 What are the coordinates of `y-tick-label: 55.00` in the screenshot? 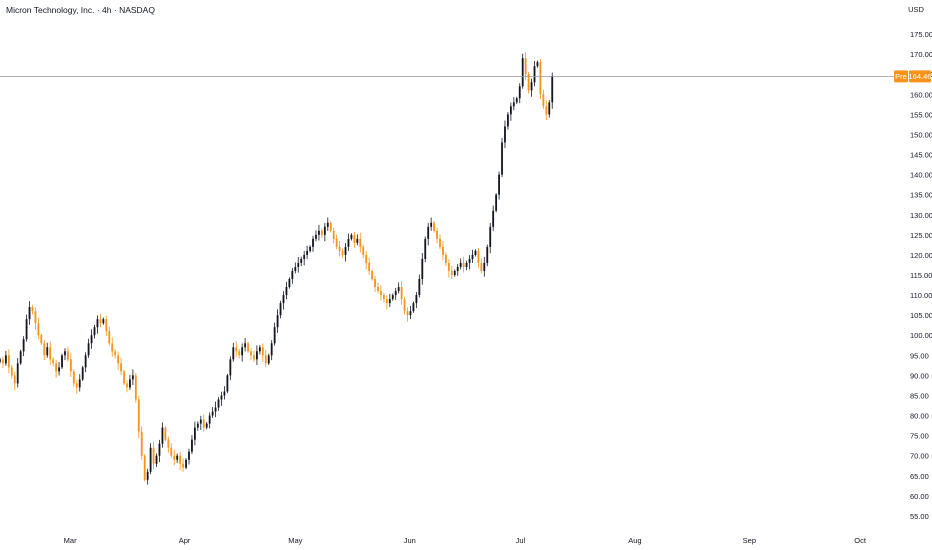 It's located at (919, 516).